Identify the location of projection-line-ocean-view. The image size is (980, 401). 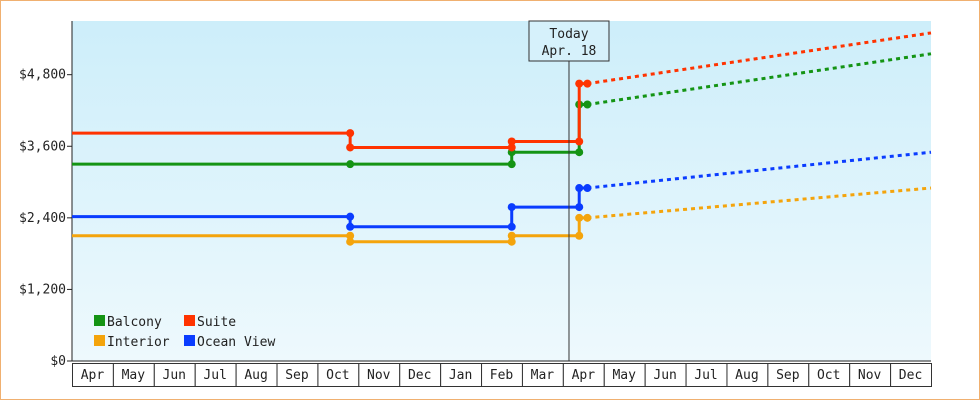
(759, 170).